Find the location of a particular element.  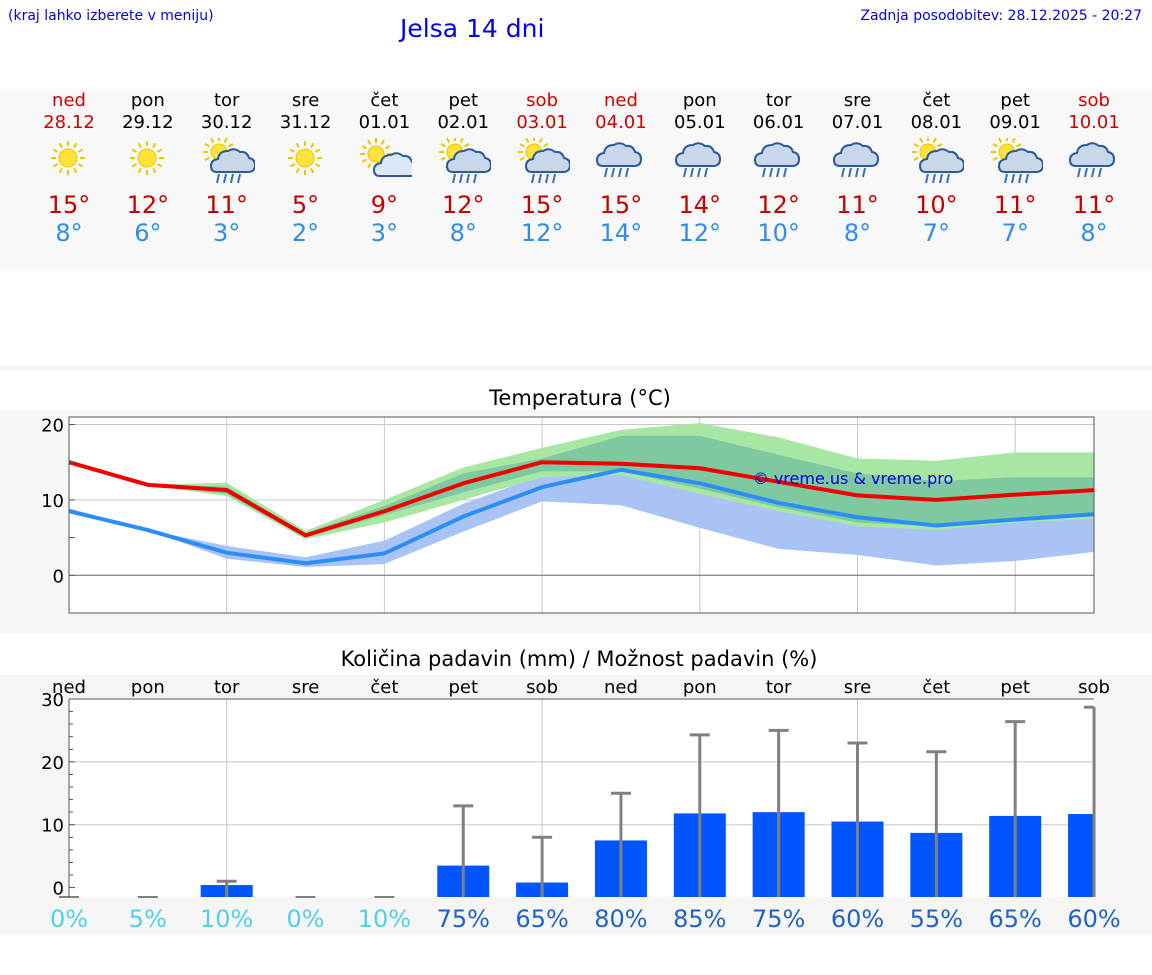

forecast-day: ned 28.12 15° 8° is located at coordinates (69, 168).